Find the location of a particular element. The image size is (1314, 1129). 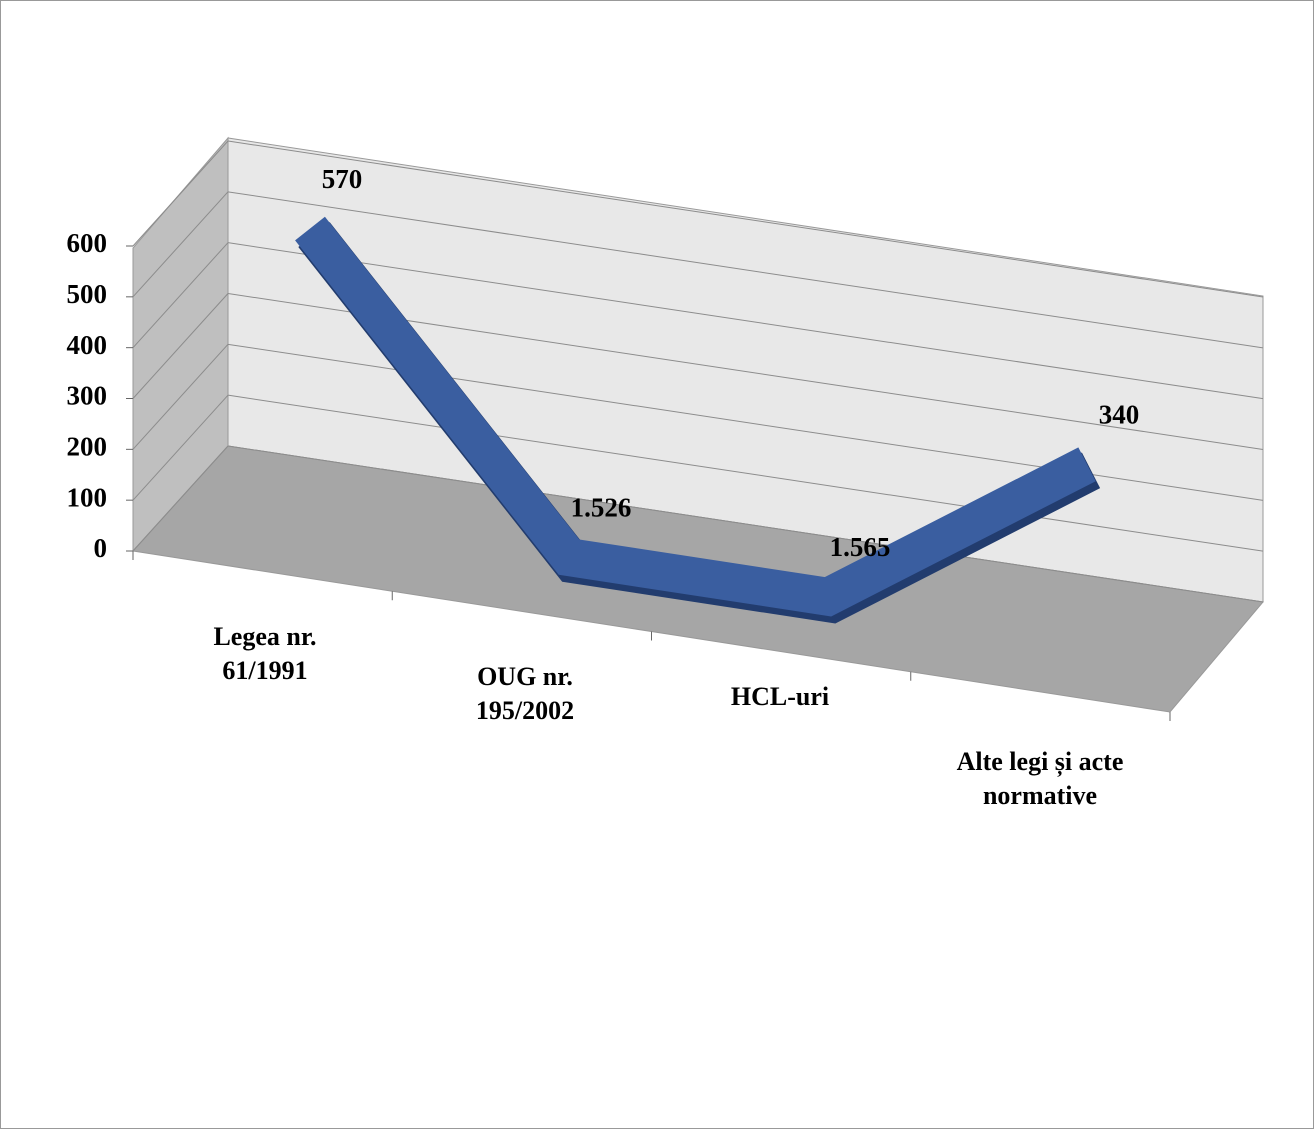

y-tick-label: 0 is located at coordinates (101, 548).